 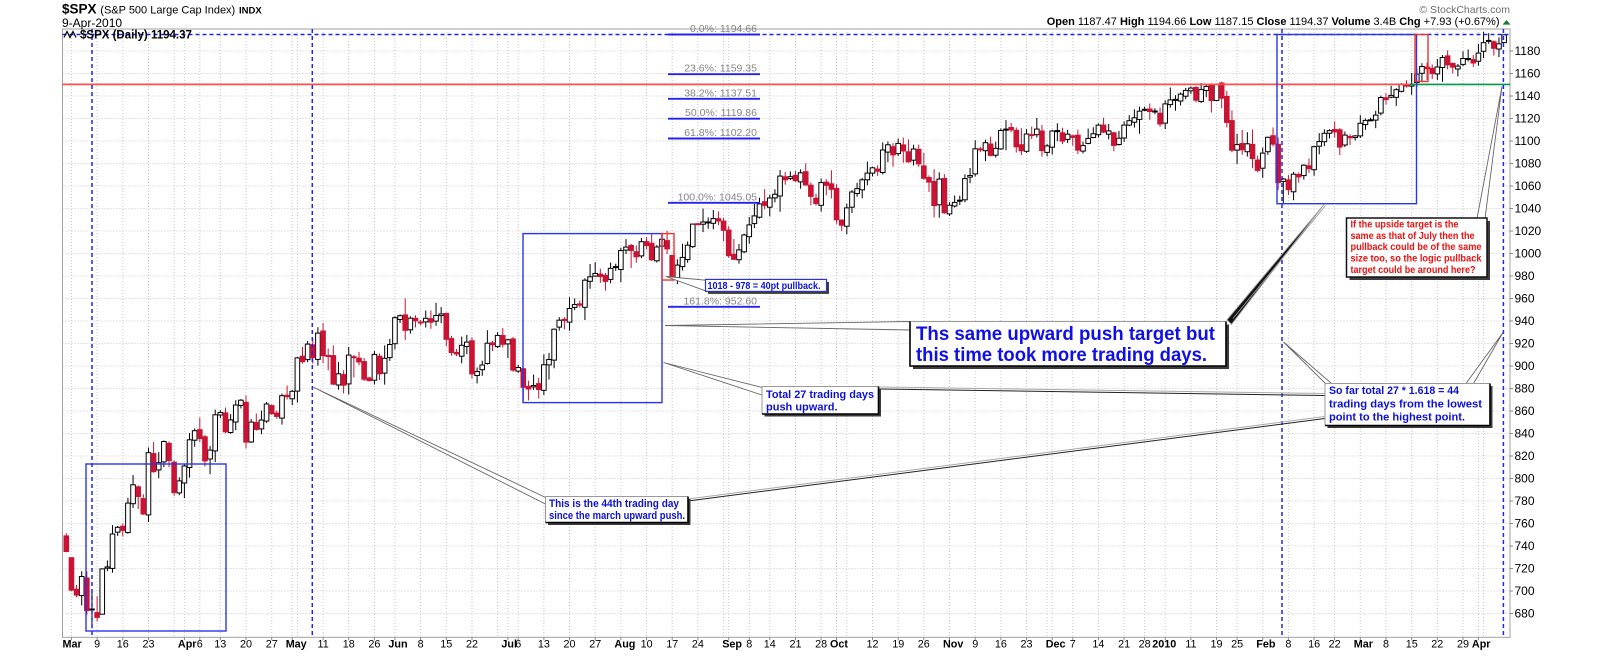 I want to click on svg-text: Sep, so click(x=732, y=645).